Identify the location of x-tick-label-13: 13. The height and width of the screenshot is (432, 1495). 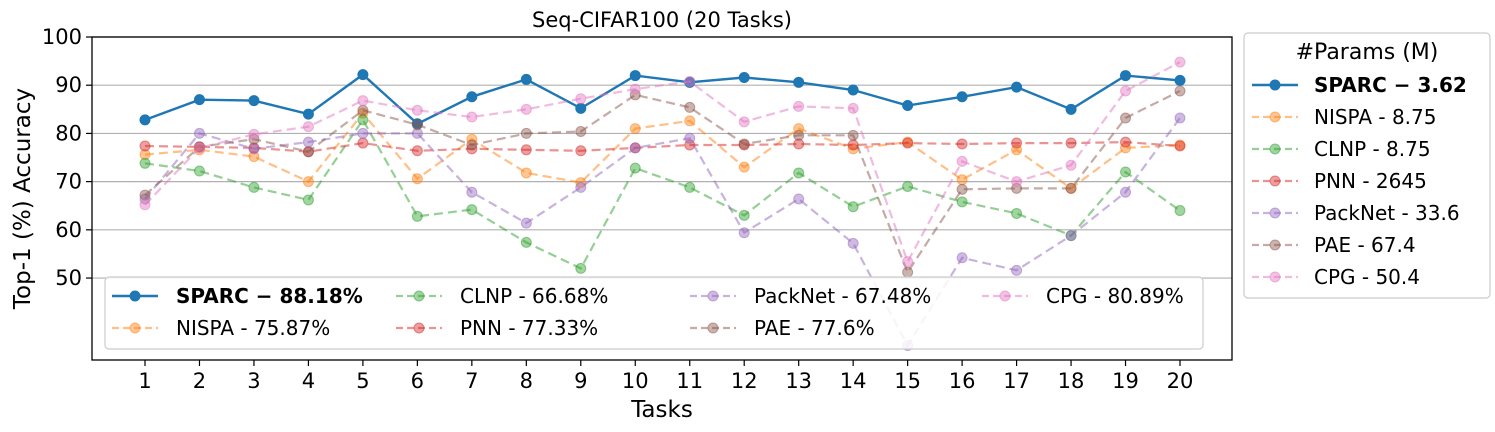
(798, 381).